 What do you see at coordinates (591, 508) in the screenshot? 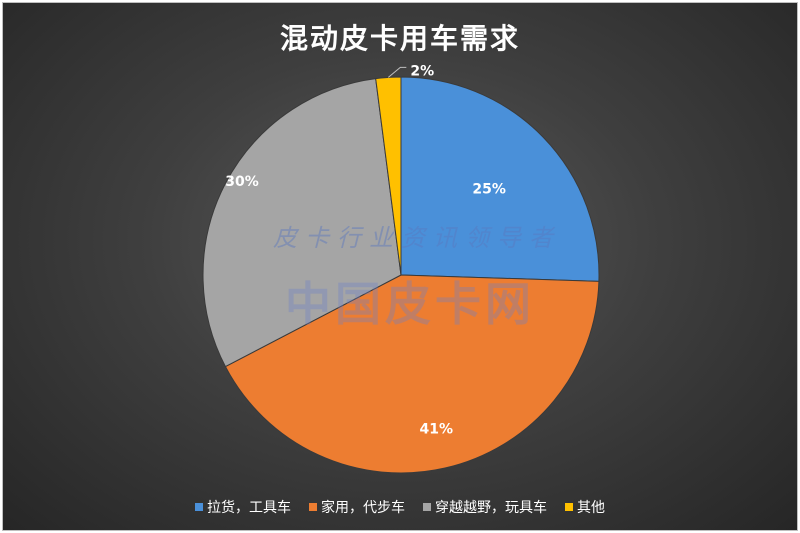
I see `legend-label: 其他` at bounding box center [591, 508].